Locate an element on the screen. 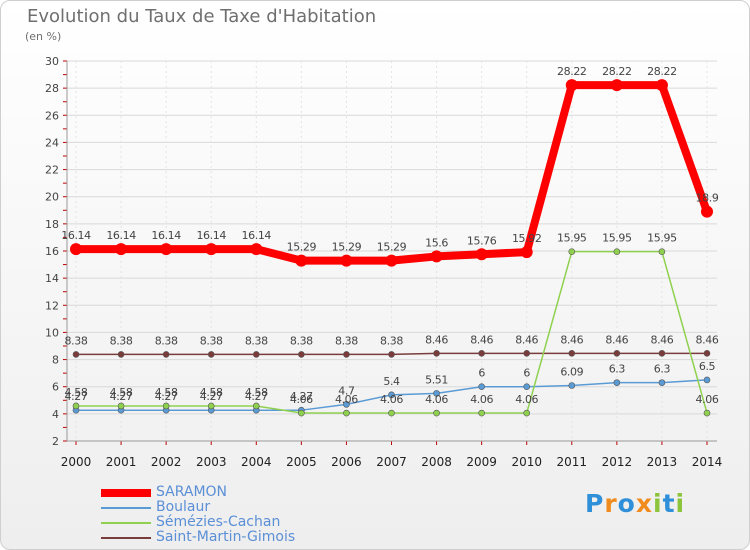  x-tick-label: 2008 is located at coordinates (436, 462).